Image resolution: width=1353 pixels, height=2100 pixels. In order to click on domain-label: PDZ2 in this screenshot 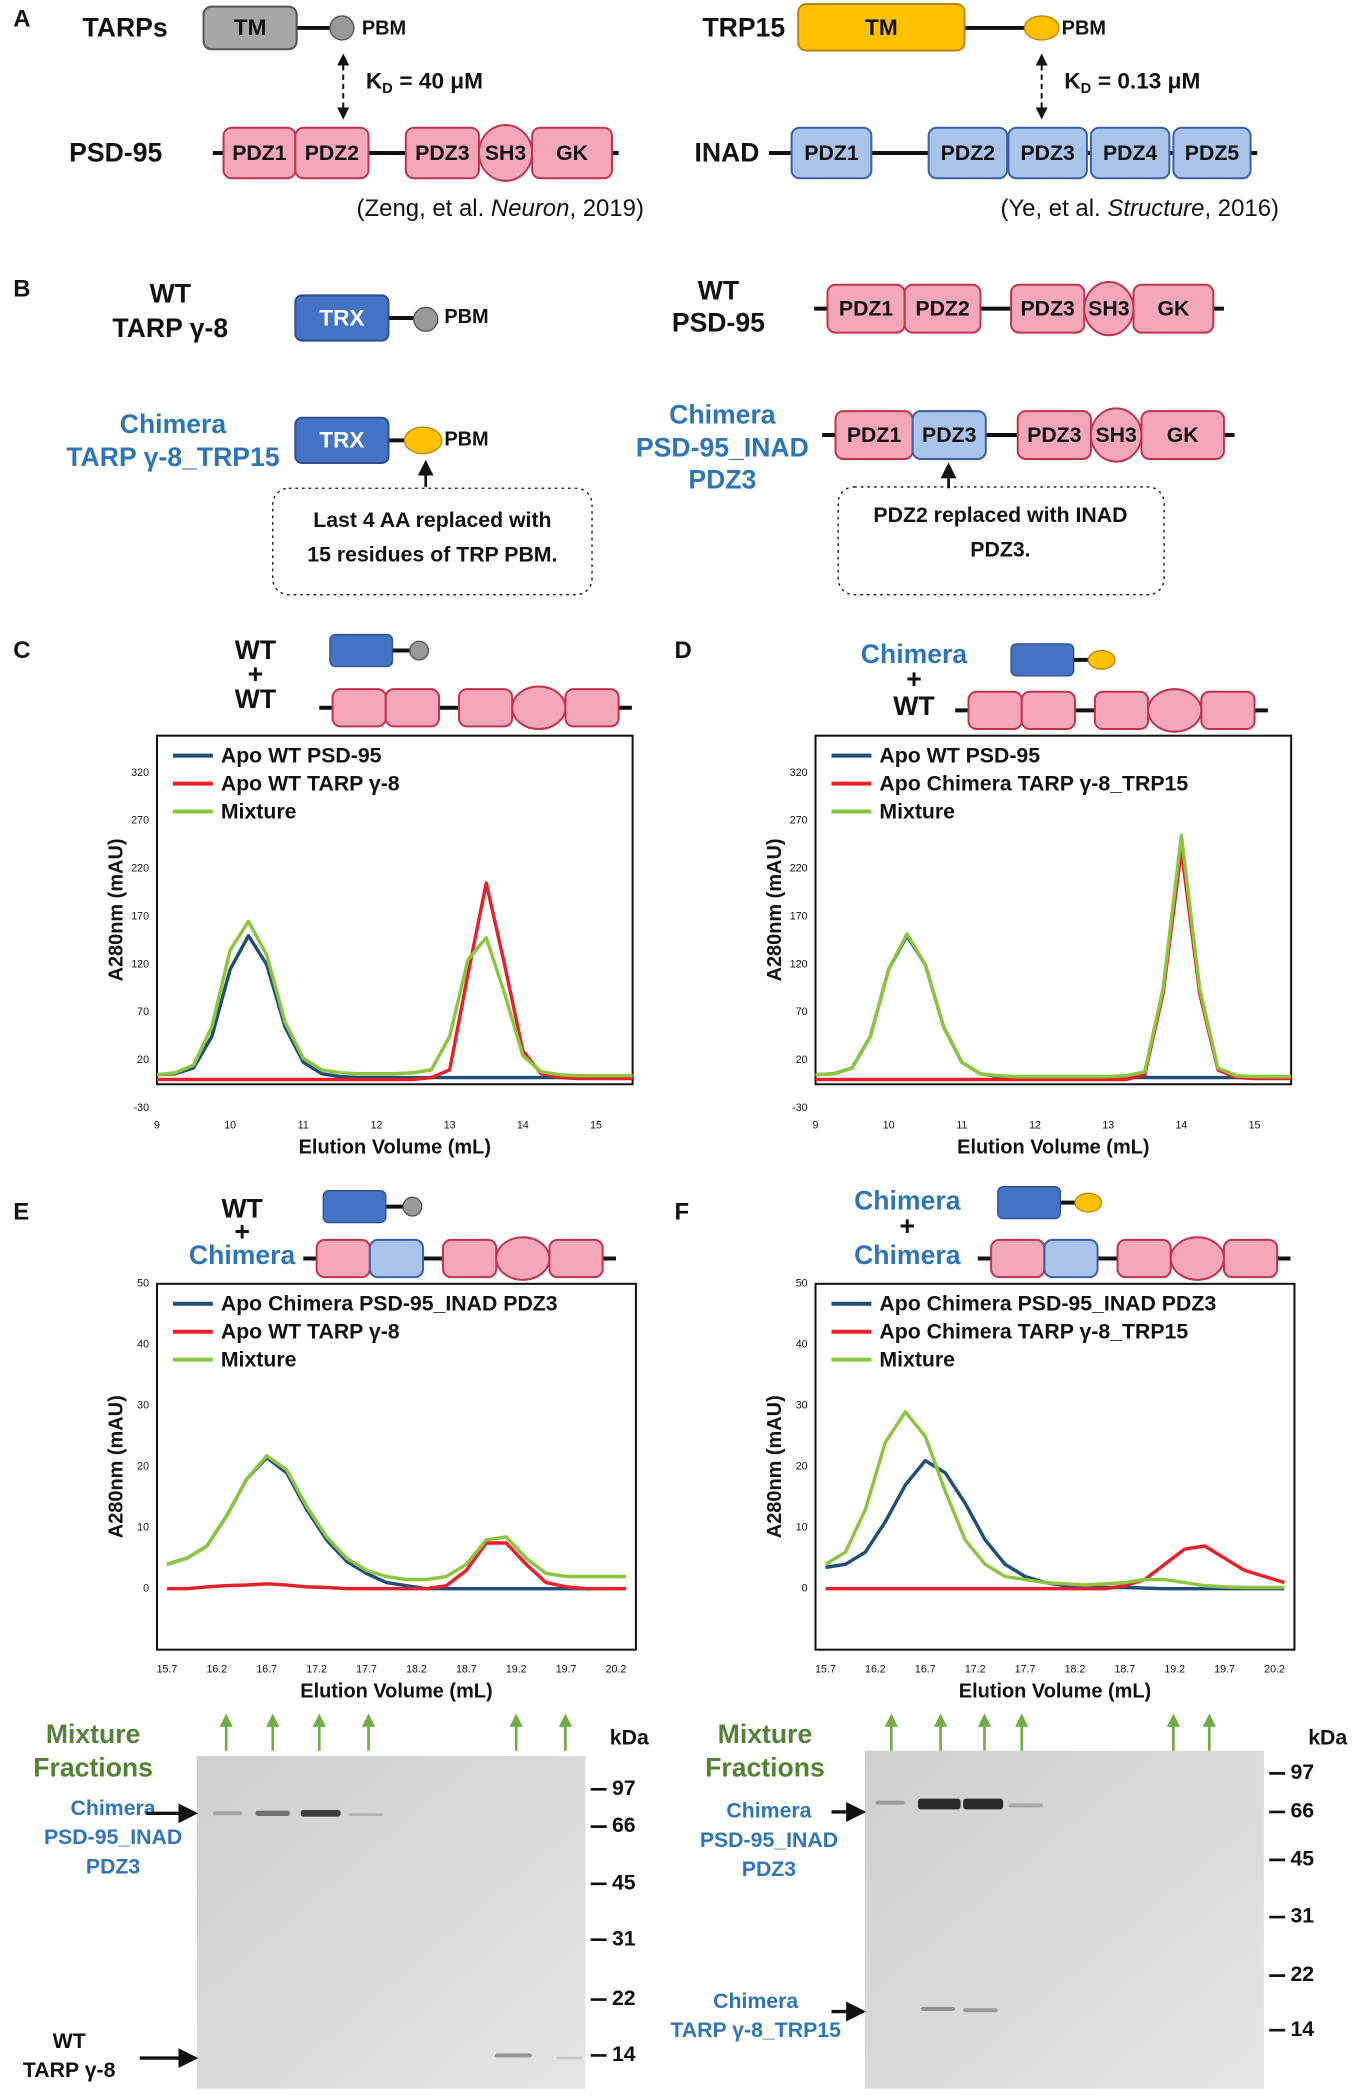, I will do `click(332, 153)`.